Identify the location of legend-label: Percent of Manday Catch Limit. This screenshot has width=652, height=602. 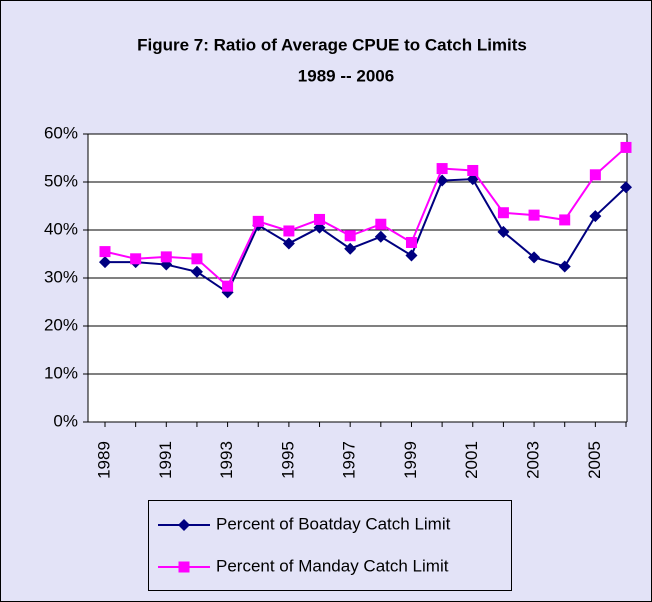
(332, 565).